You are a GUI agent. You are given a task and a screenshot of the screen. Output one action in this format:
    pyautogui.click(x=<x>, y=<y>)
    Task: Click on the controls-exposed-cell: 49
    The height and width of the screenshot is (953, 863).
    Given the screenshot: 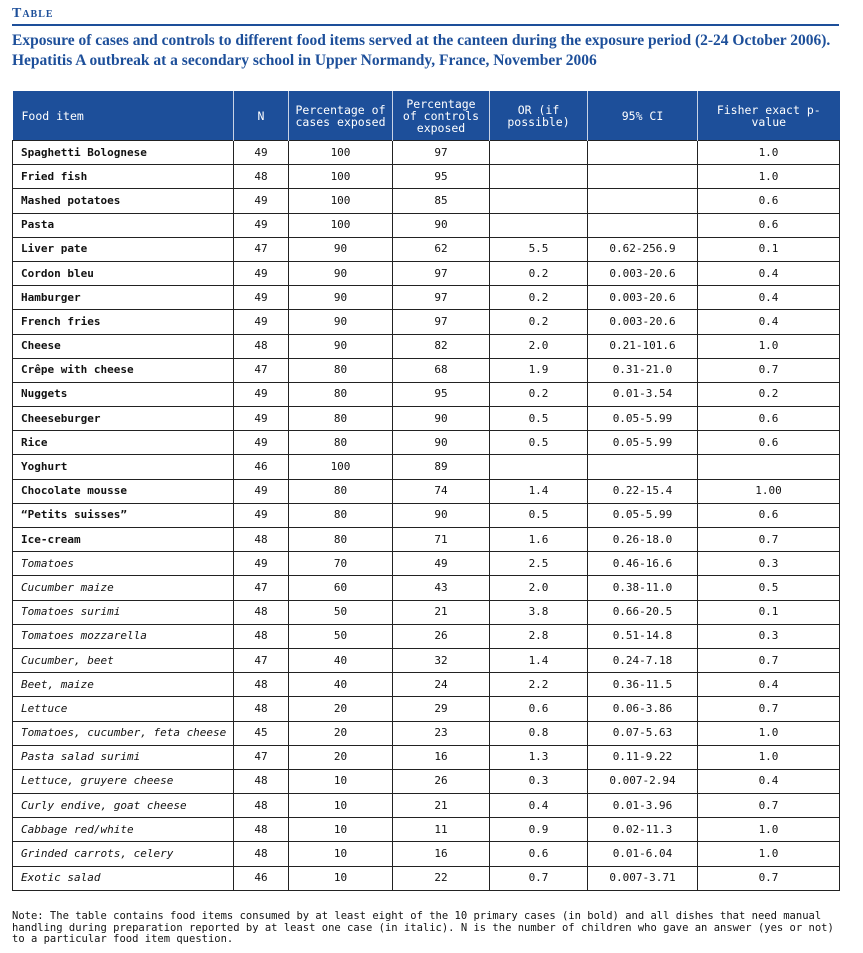 What is the action you would take?
    pyautogui.click(x=441, y=564)
    